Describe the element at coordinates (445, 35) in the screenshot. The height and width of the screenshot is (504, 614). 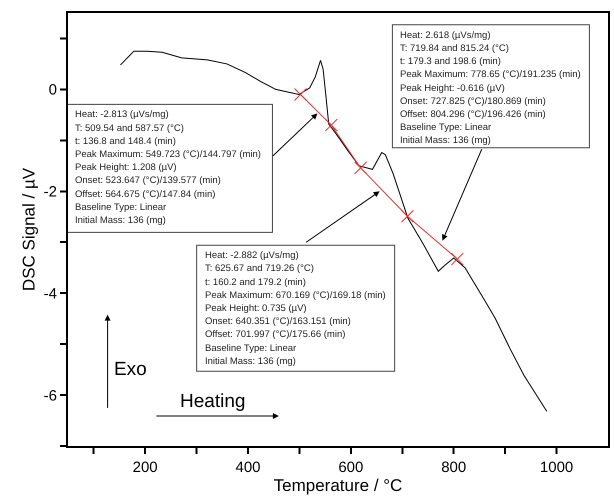
I see `annotation: Heat: 2.618 (µVs/mg)` at that location.